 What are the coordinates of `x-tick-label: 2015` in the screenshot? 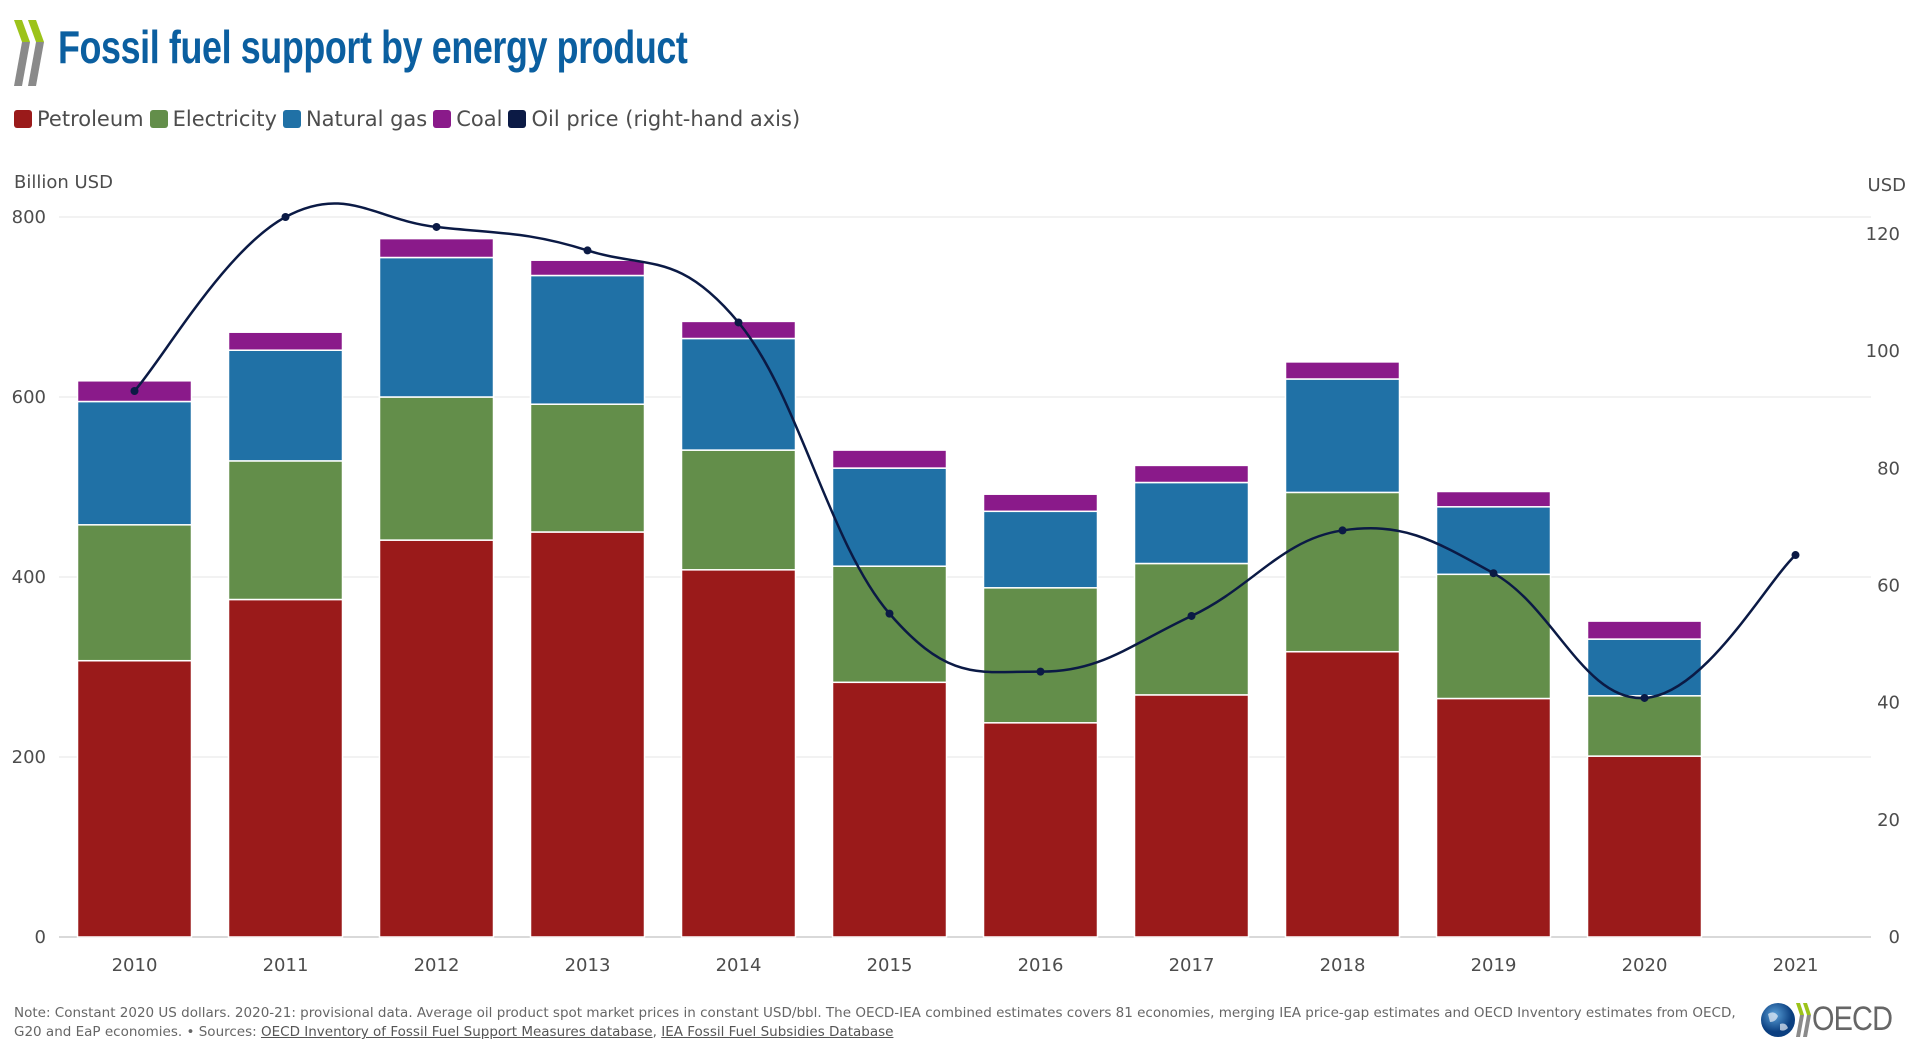 It's located at (890, 965).